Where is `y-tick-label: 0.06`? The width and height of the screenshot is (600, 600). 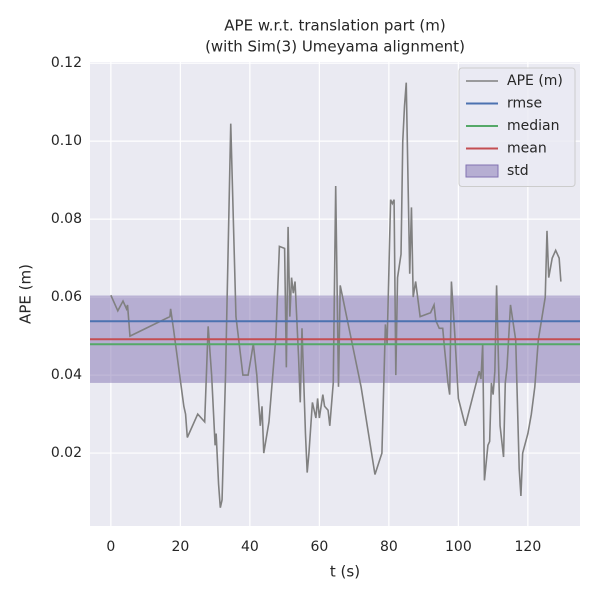
y-tick-label: 0.06 is located at coordinates (66, 297).